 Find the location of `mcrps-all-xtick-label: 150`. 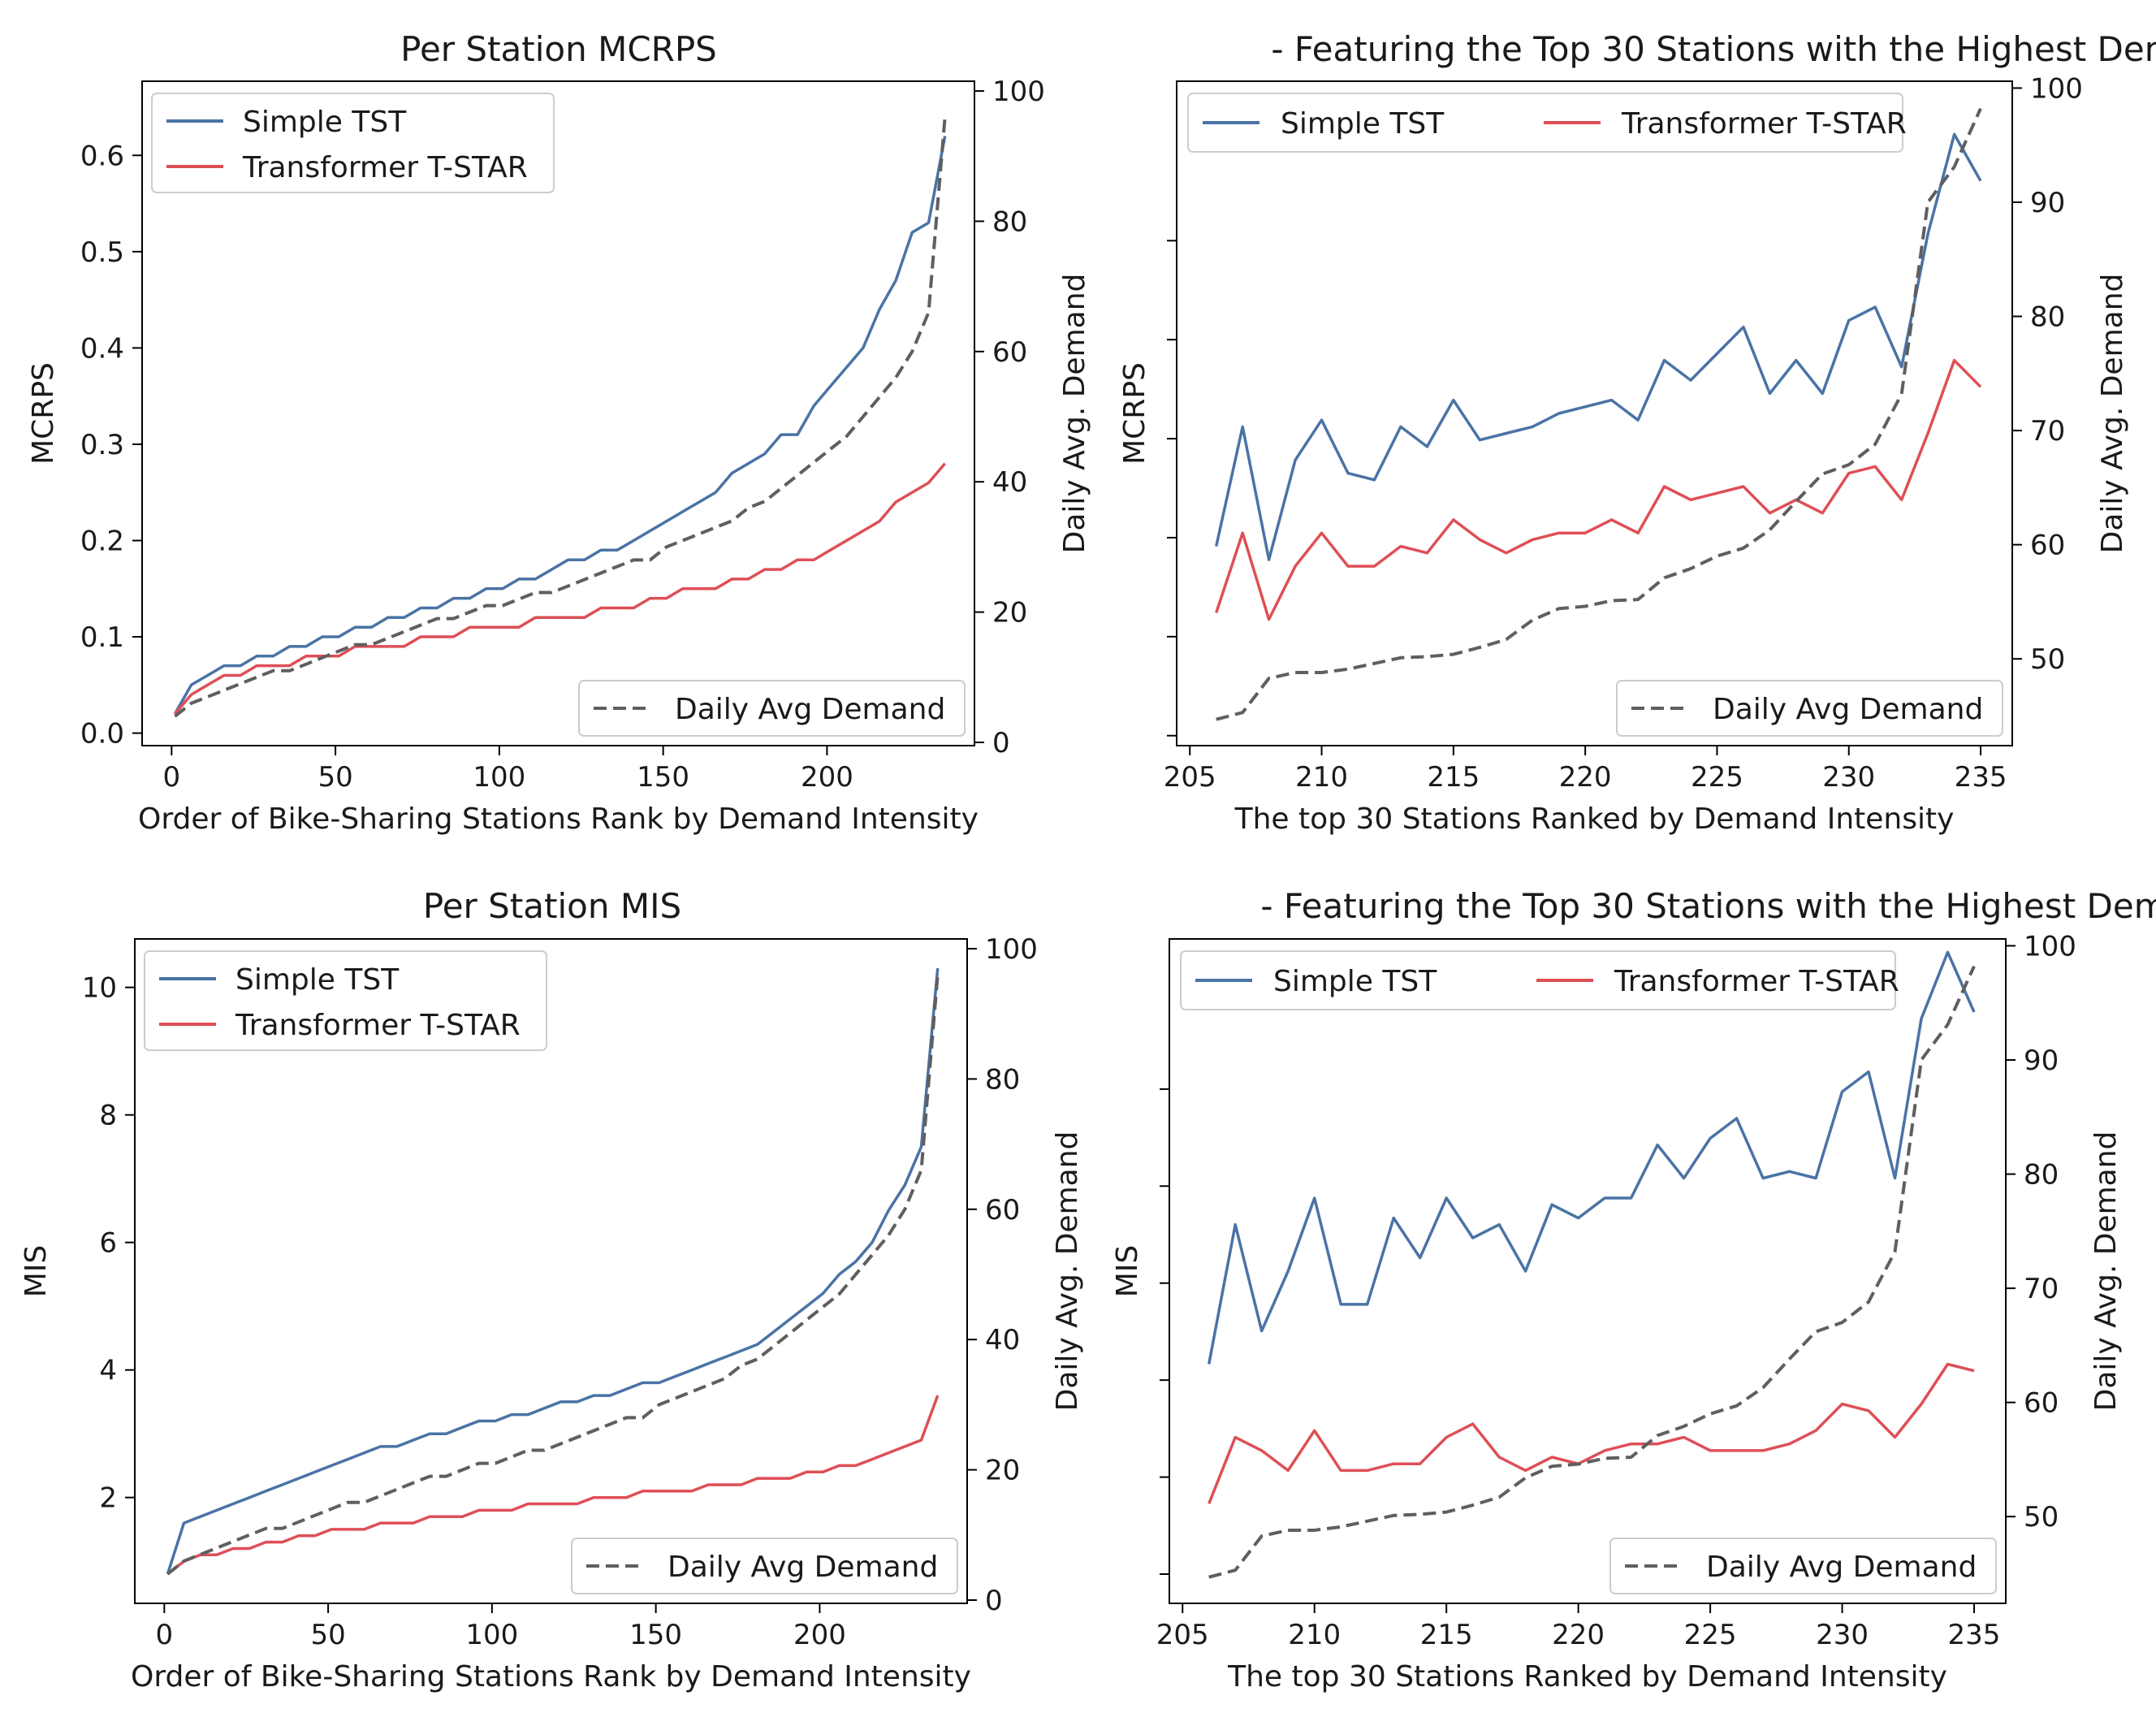

mcrps-all-xtick-label: 150 is located at coordinates (663, 777).